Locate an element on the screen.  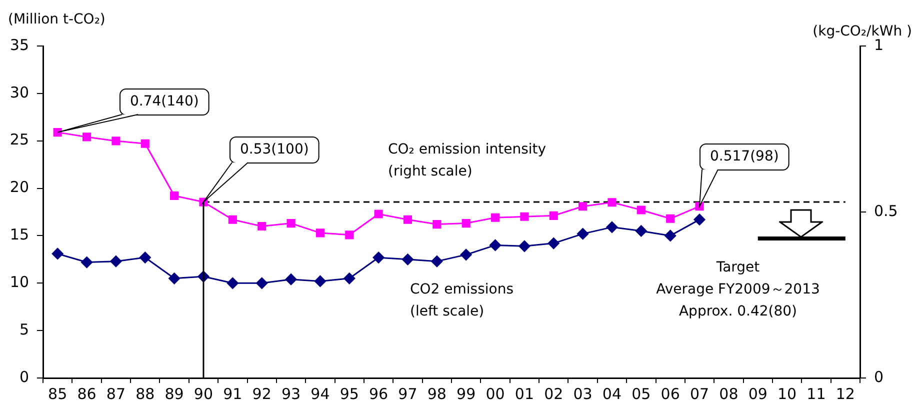
x-tick-label: 95 is located at coordinates (349, 393).